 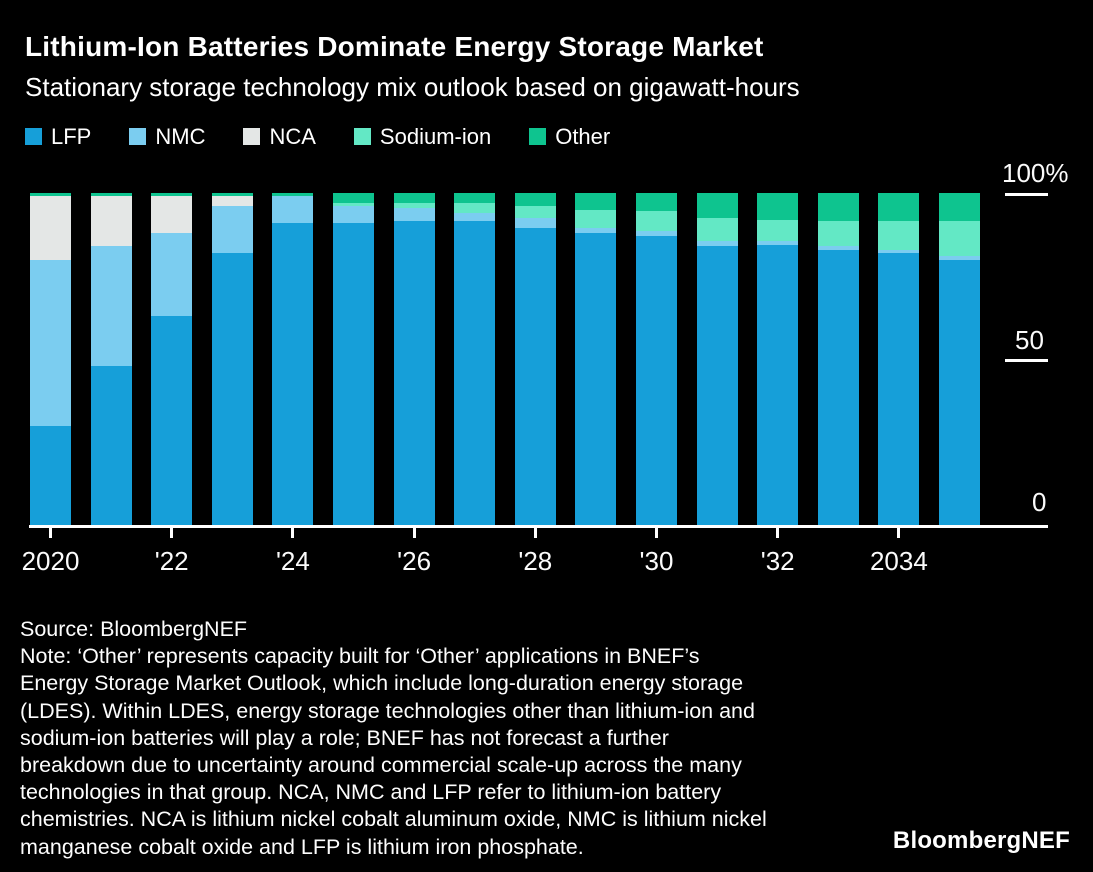 What do you see at coordinates (475, 217) in the screenshot?
I see `segment-nmc-2027` at bounding box center [475, 217].